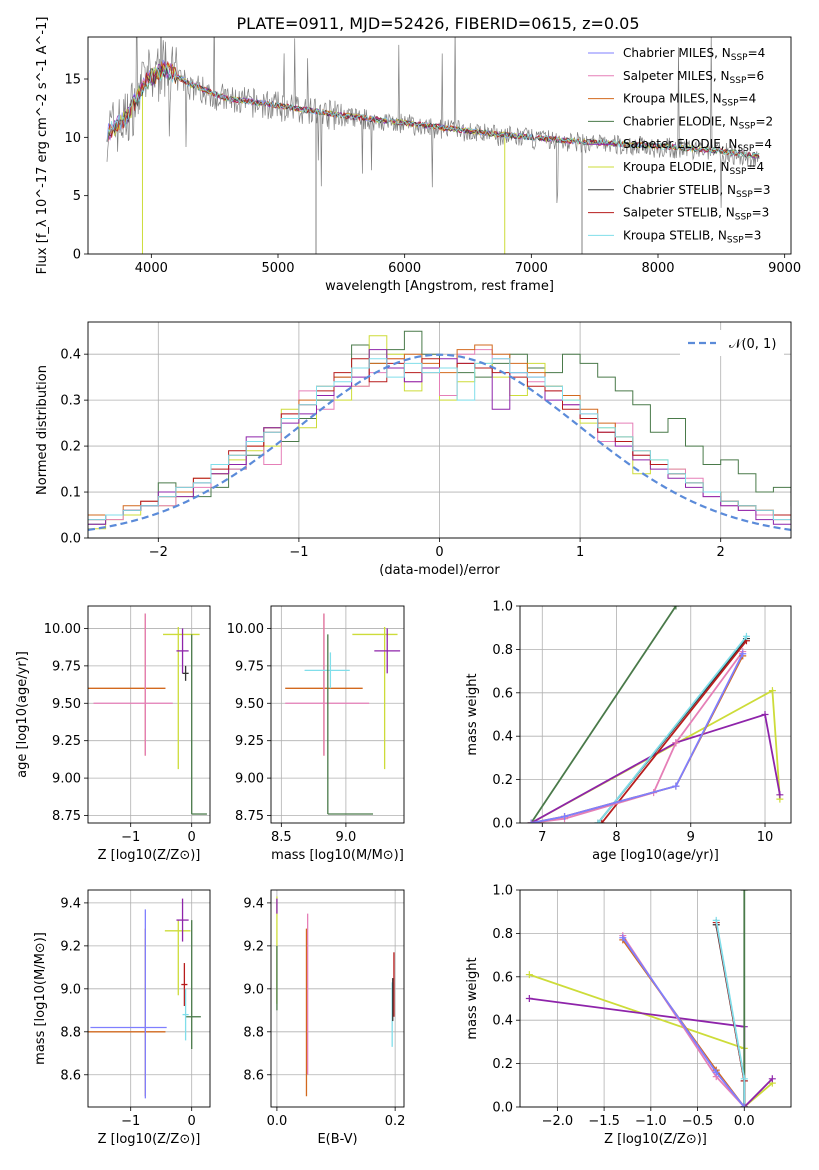  I want to click on x-tick-label: 8, so click(616, 837).